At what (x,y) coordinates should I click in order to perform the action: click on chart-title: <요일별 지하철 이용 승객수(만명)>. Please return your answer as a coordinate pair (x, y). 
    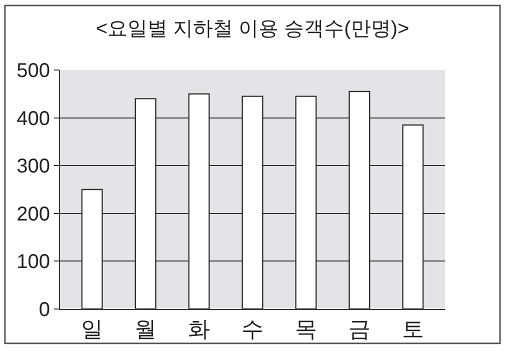
    Looking at the image, I should click on (253, 29).